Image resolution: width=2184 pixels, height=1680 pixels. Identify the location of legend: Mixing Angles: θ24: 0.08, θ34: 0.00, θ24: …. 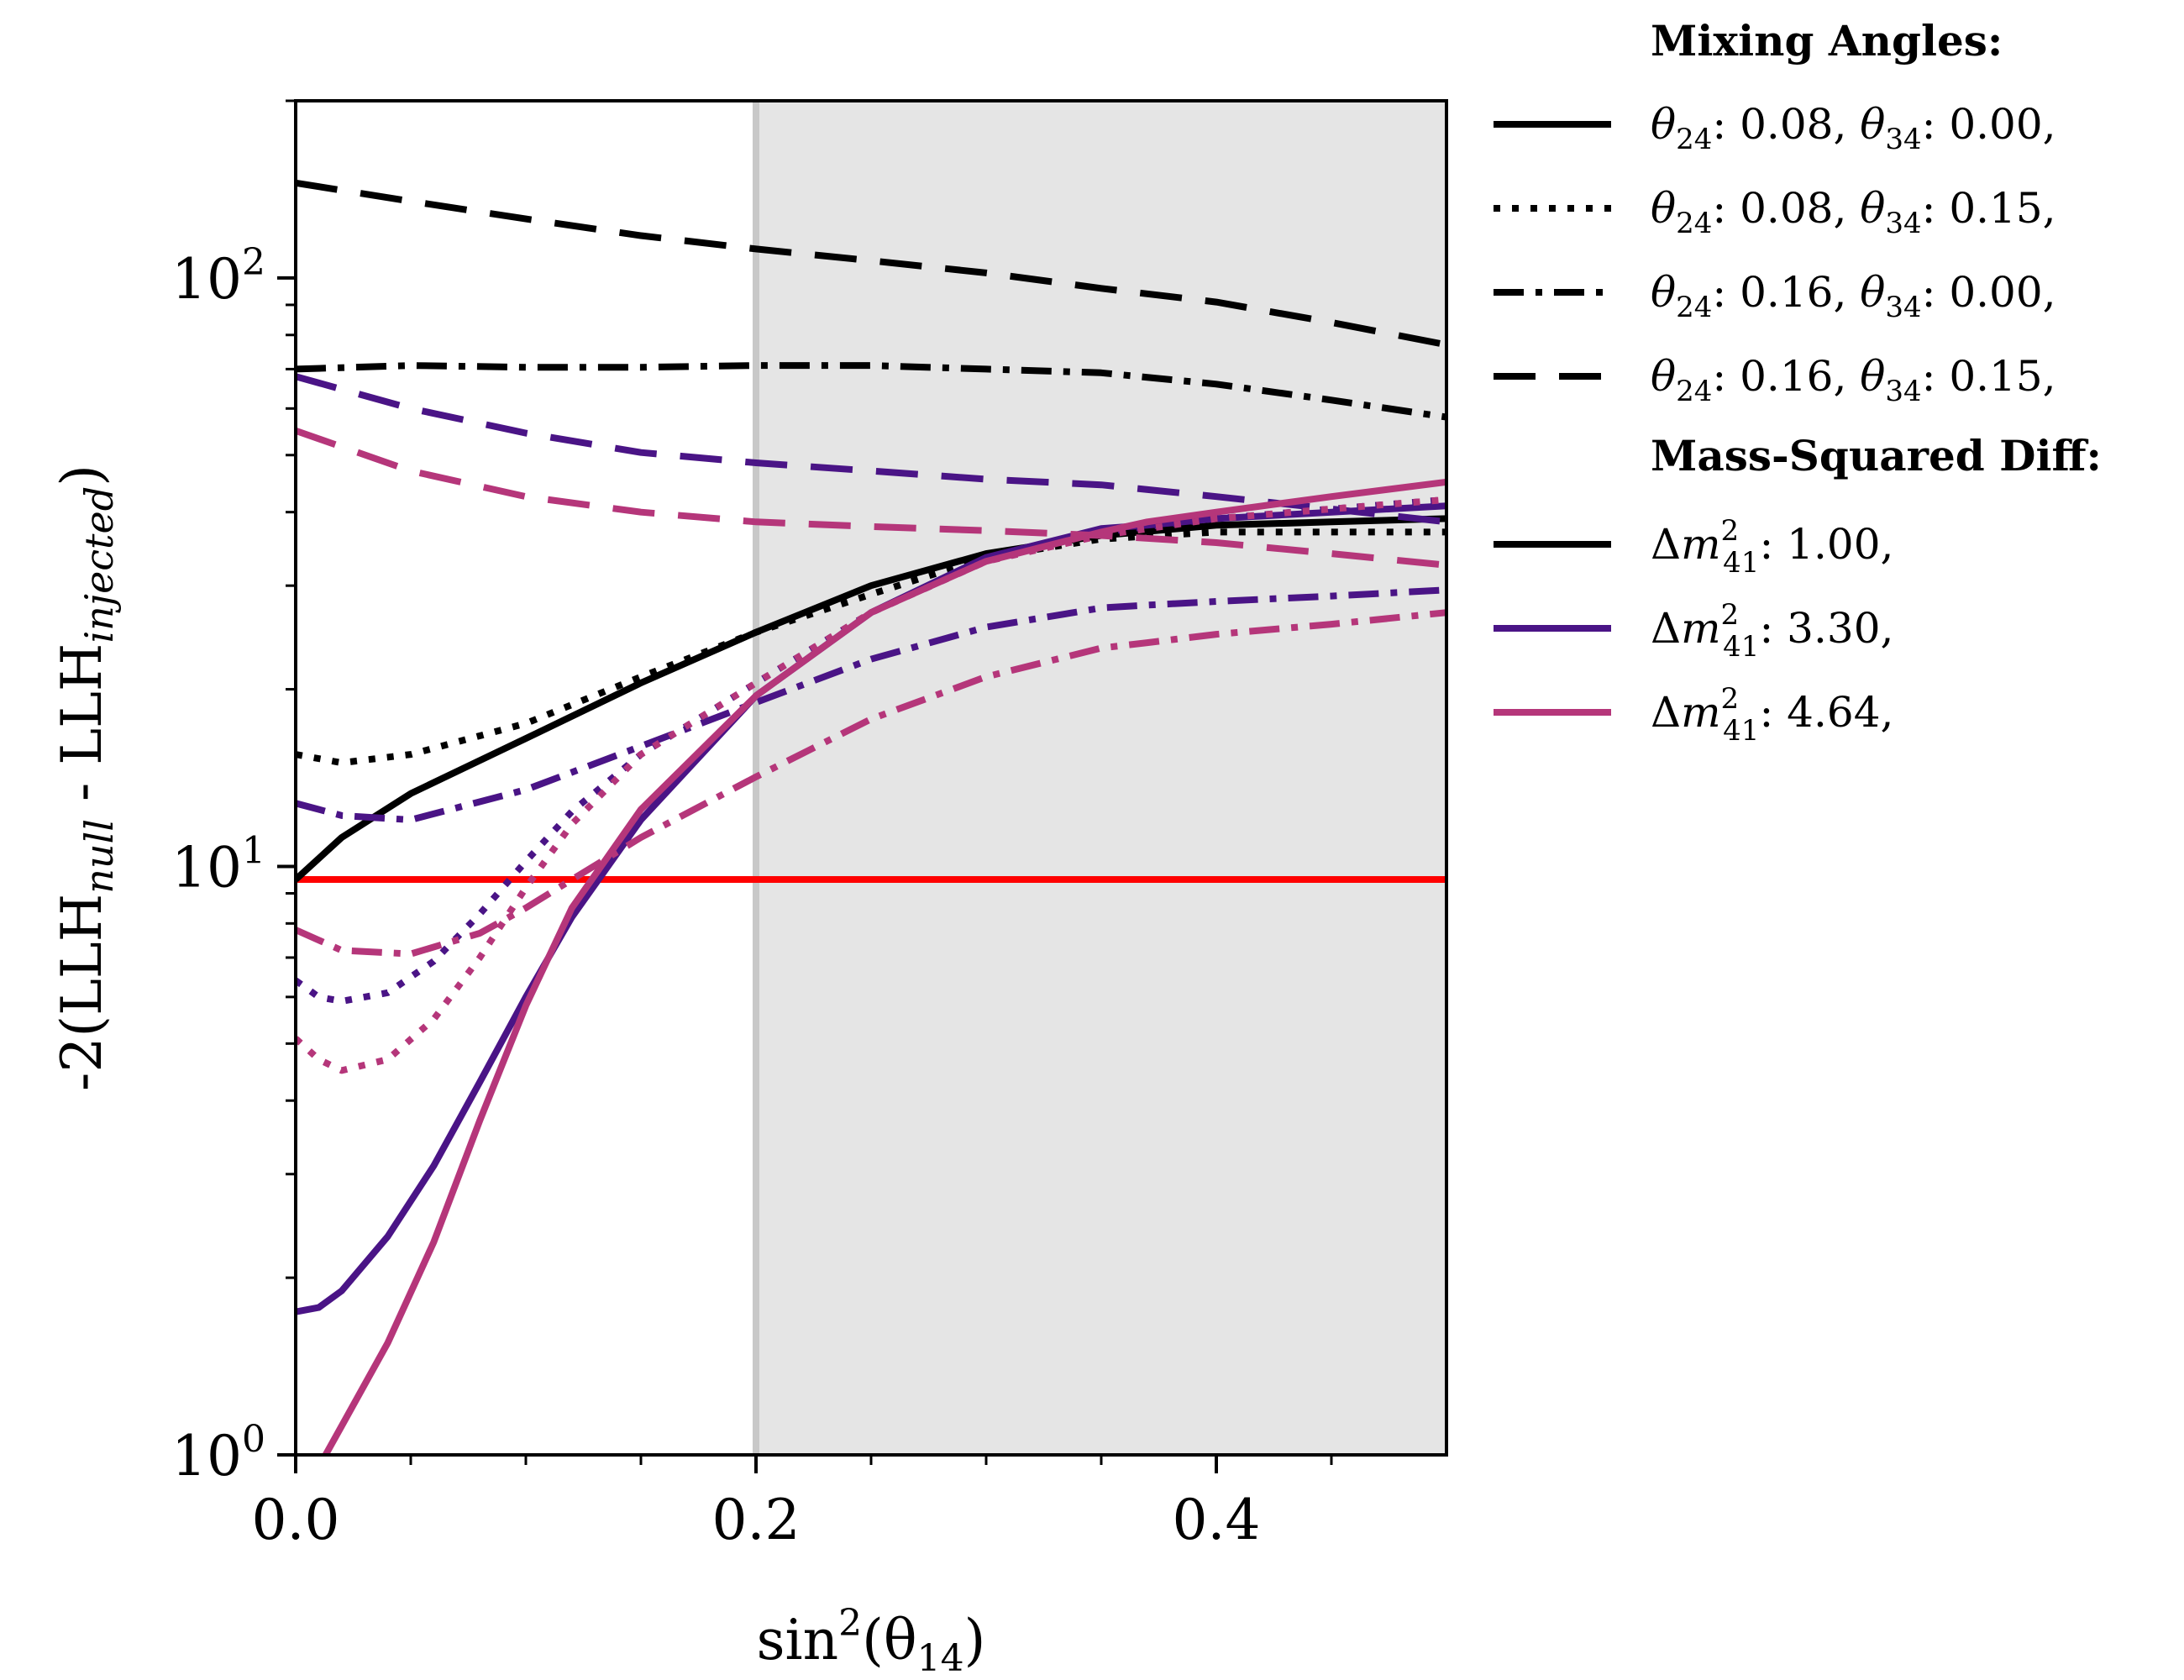
(1798, 382).